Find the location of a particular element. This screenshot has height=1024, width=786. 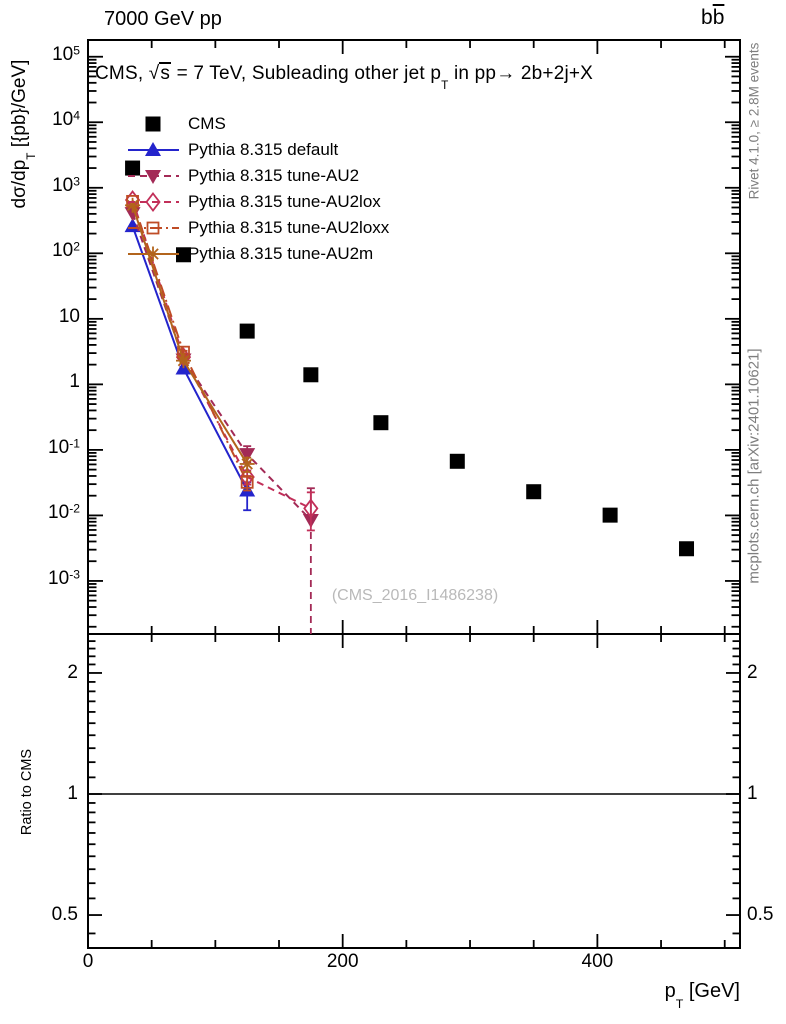

mcplots-arxiv-note: mcplots.cern.ch [arXiv:2401.10621] is located at coordinates (754, 466).